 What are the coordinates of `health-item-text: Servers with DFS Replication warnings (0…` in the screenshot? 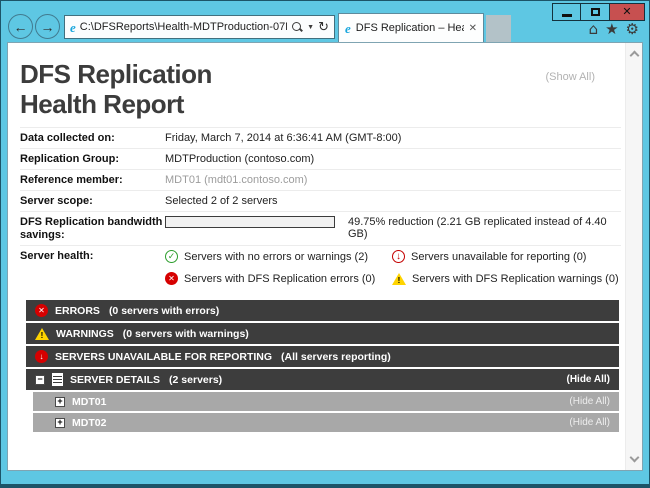 It's located at (515, 278).